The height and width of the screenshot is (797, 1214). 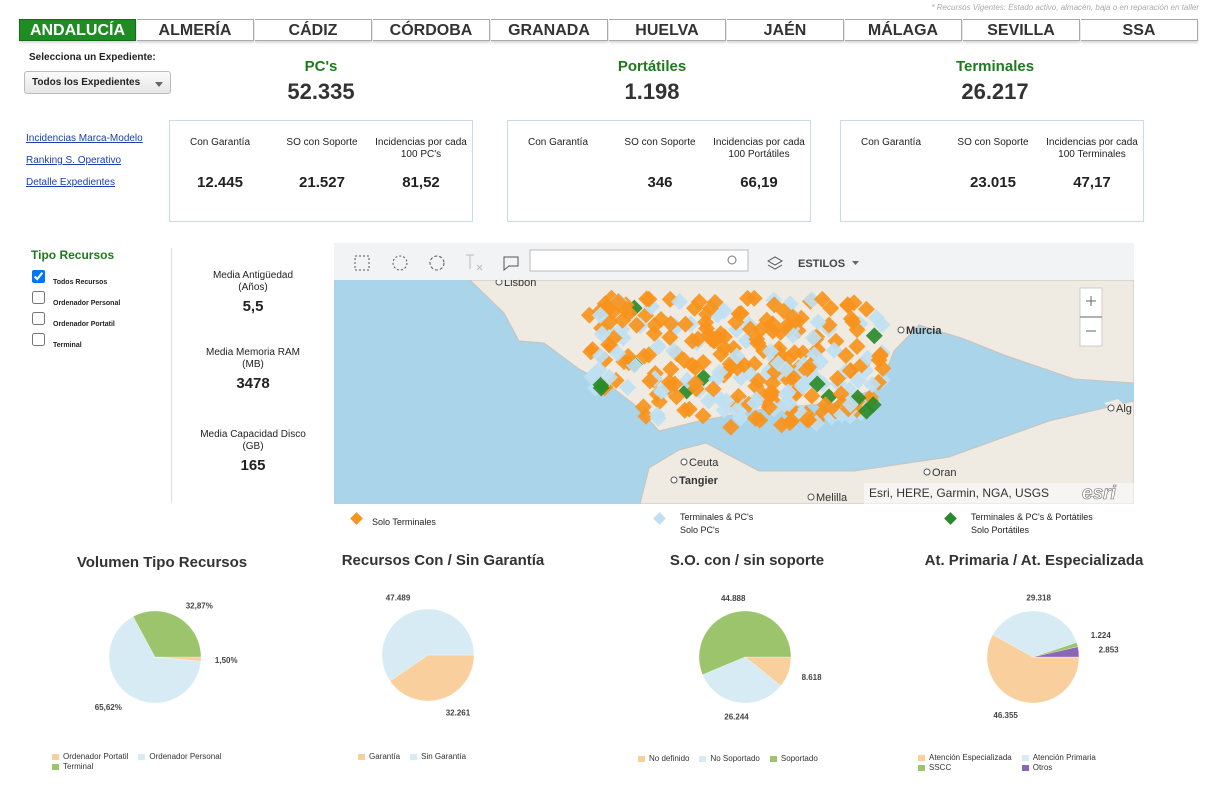 What do you see at coordinates (78, 766) in the screenshot?
I see `legend-text: Terminal` at bounding box center [78, 766].